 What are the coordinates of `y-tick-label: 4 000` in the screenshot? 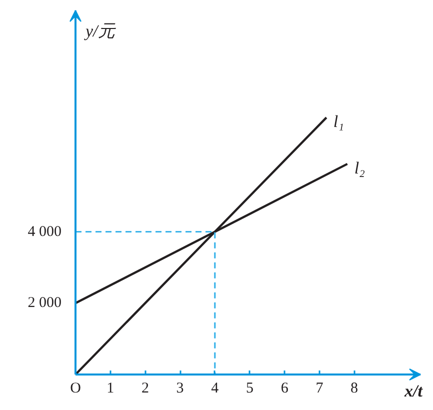 It's located at (45, 232).